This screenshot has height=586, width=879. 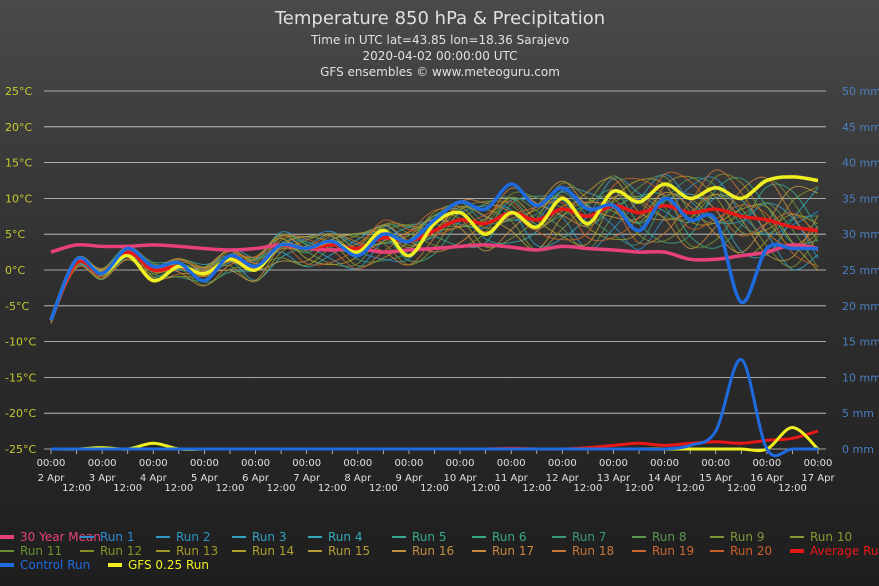 What do you see at coordinates (15, 234) in the screenshot?
I see `y-left-tick-label: 5°C` at bounding box center [15, 234].